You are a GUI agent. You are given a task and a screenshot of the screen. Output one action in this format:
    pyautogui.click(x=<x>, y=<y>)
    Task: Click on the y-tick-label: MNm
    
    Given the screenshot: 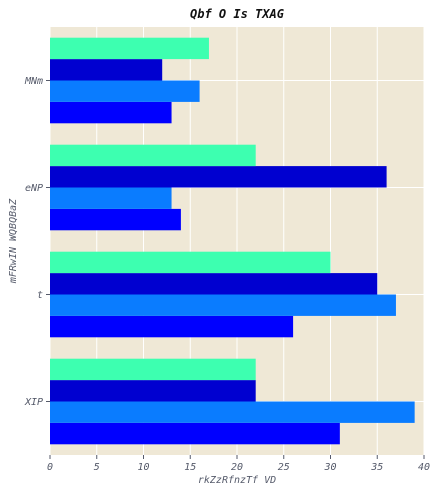 What is the action you would take?
    pyautogui.click(x=33, y=81)
    